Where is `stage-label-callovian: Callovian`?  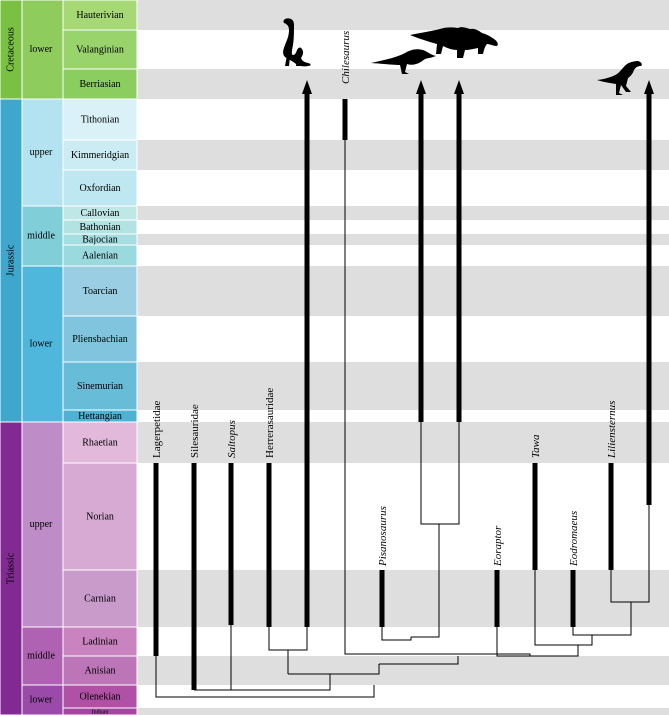 stage-label-callovian: Callovian is located at coordinates (100, 213).